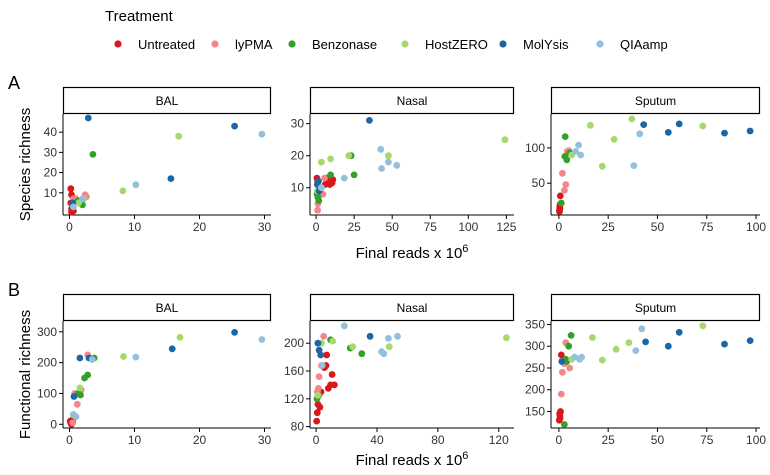 The image size is (770, 475). I want to click on y-tick-label: 150, so click(535, 411).